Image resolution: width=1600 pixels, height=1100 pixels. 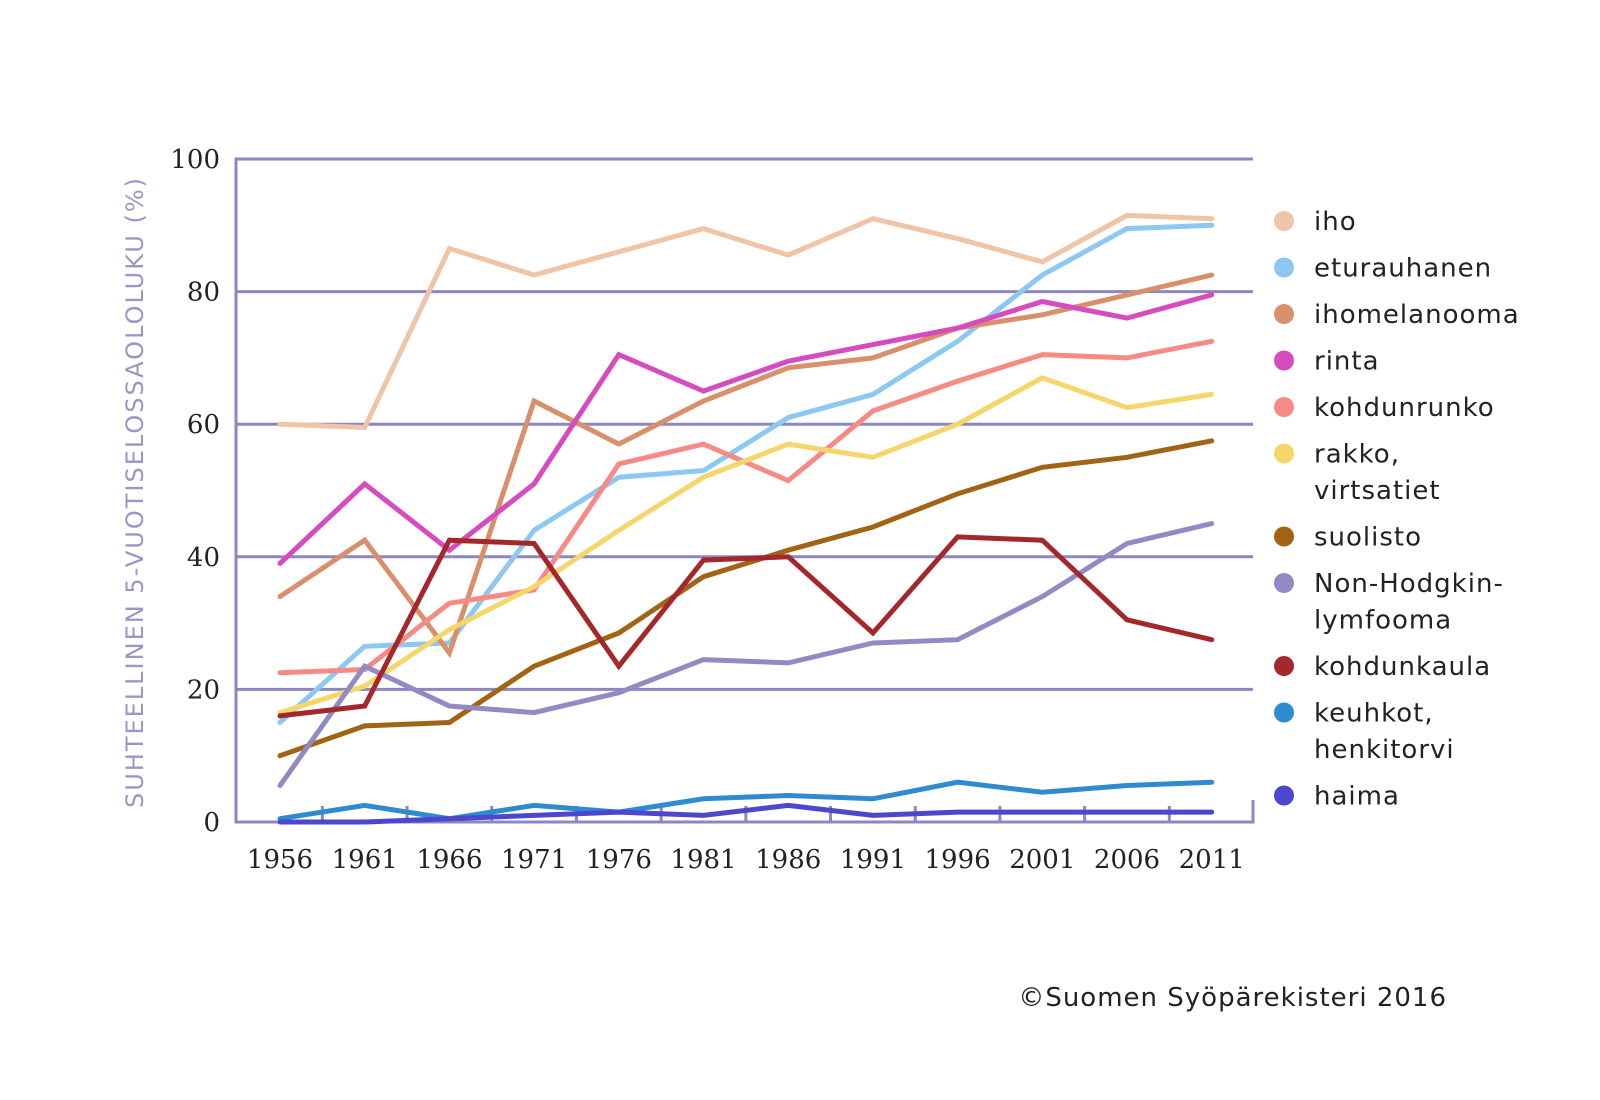 I want to click on legend-label: suolisto, so click(x=1368, y=538).